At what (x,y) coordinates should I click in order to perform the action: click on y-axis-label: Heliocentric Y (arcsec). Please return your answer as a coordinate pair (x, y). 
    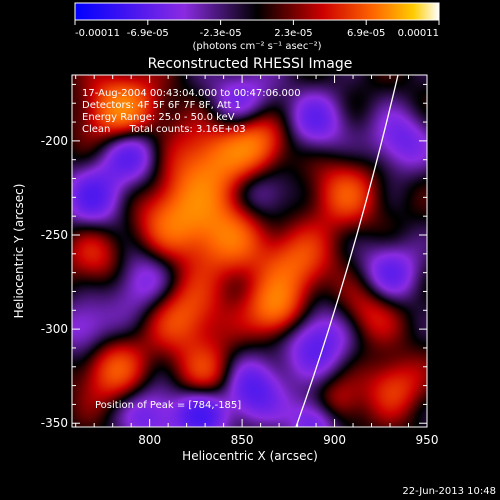
    Looking at the image, I should click on (19, 251).